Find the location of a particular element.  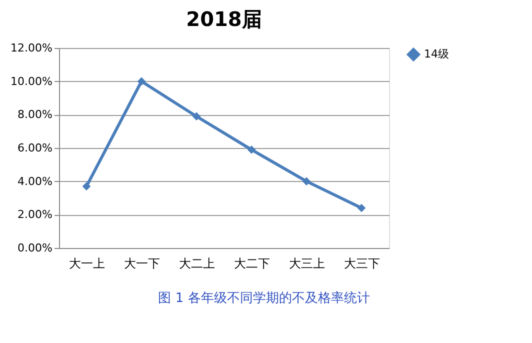

chart-title: 2018届 is located at coordinates (224, 19).